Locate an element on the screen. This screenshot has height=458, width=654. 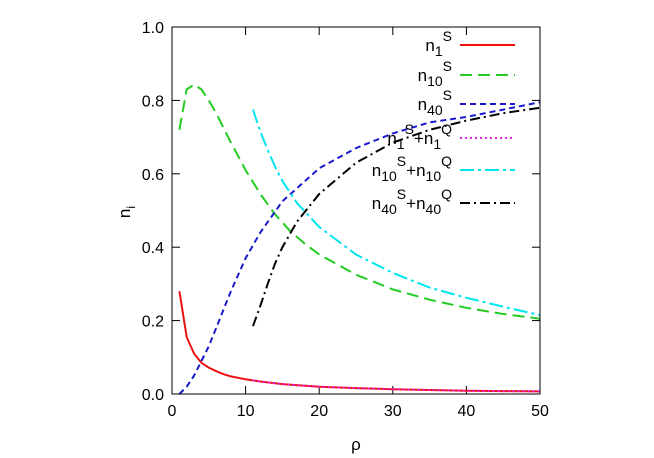
legend-label: n1S is located at coordinates (438, 43).